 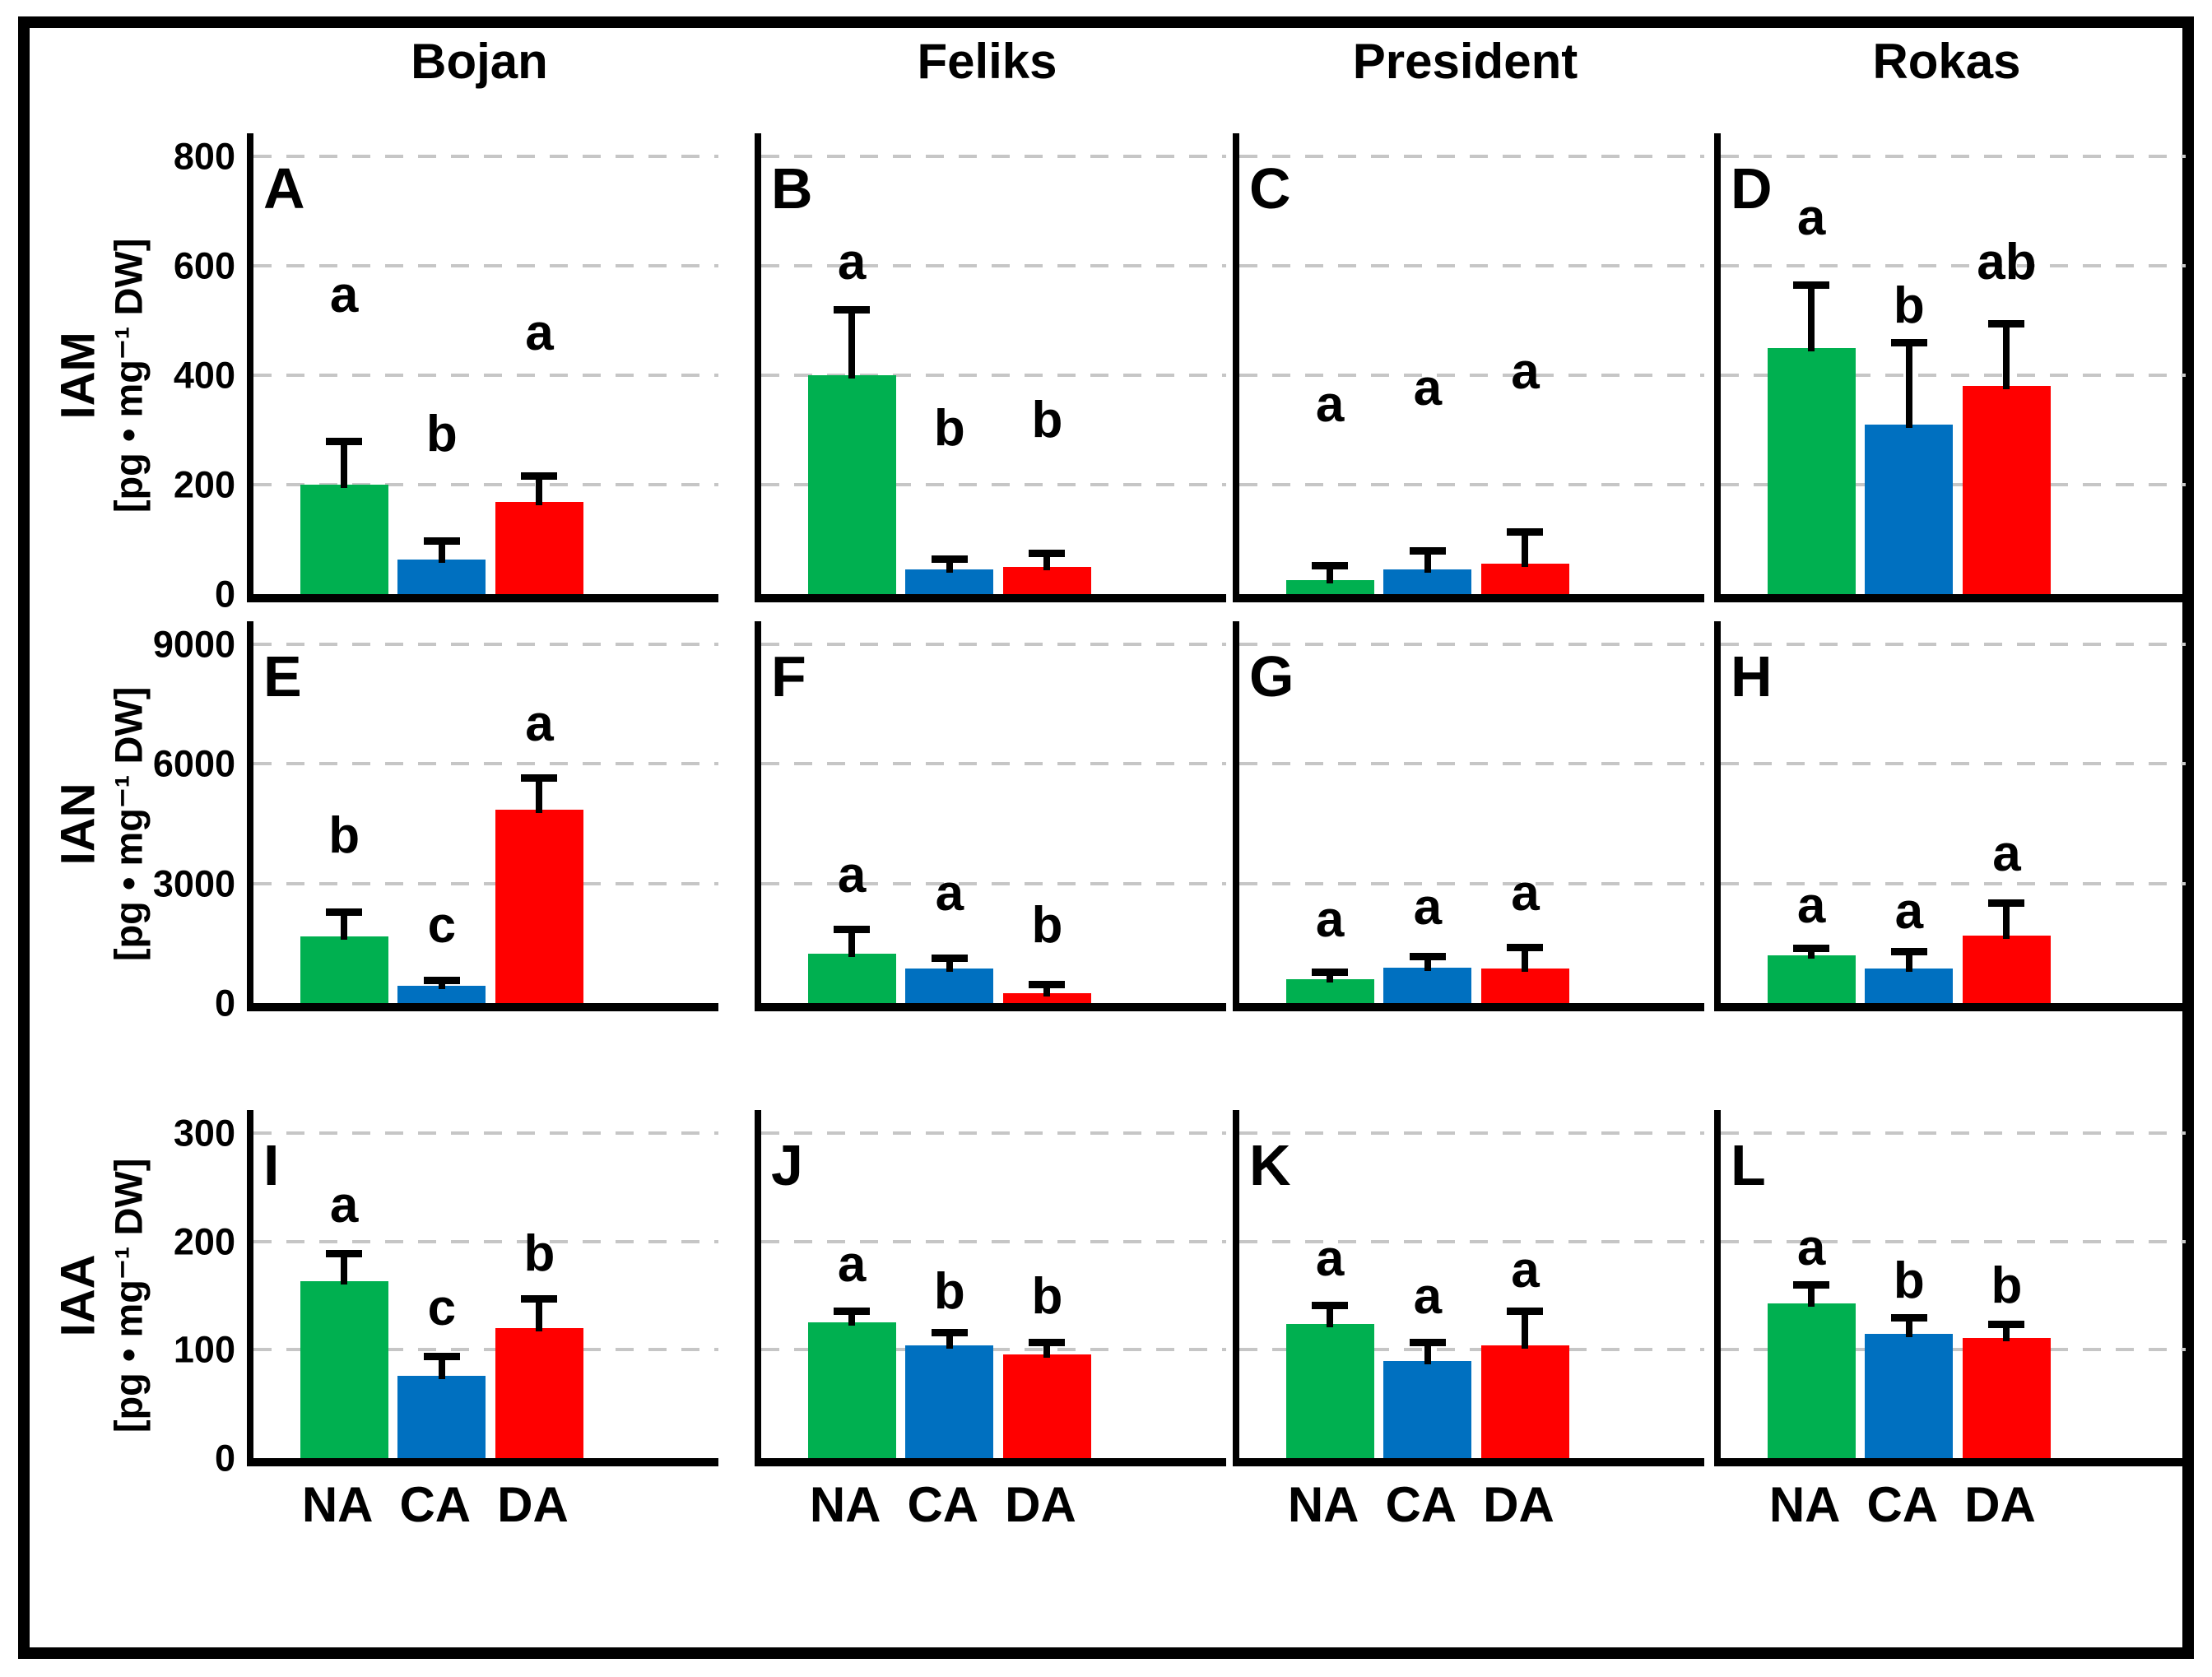 I want to click on y-tick-IAM-200: 200, so click(x=204, y=485).